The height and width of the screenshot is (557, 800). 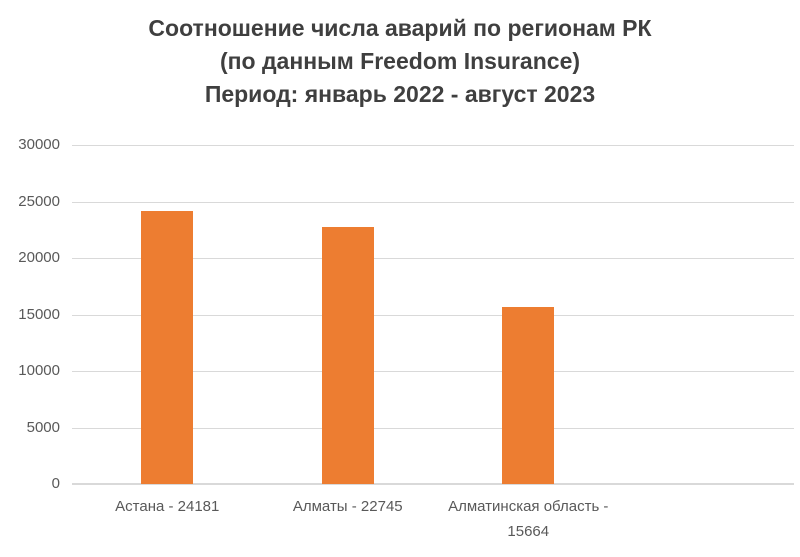 What do you see at coordinates (400, 28) in the screenshot?
I see `chart-title-line-1: Соотношение числа аварий по регионам РК` at bounding box center [400, 28].